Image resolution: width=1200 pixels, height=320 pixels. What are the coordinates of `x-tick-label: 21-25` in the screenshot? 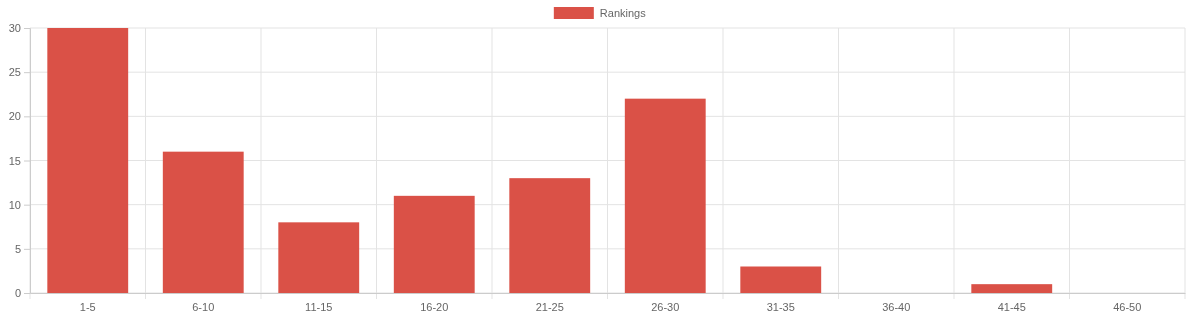 It's located at (549, 306).